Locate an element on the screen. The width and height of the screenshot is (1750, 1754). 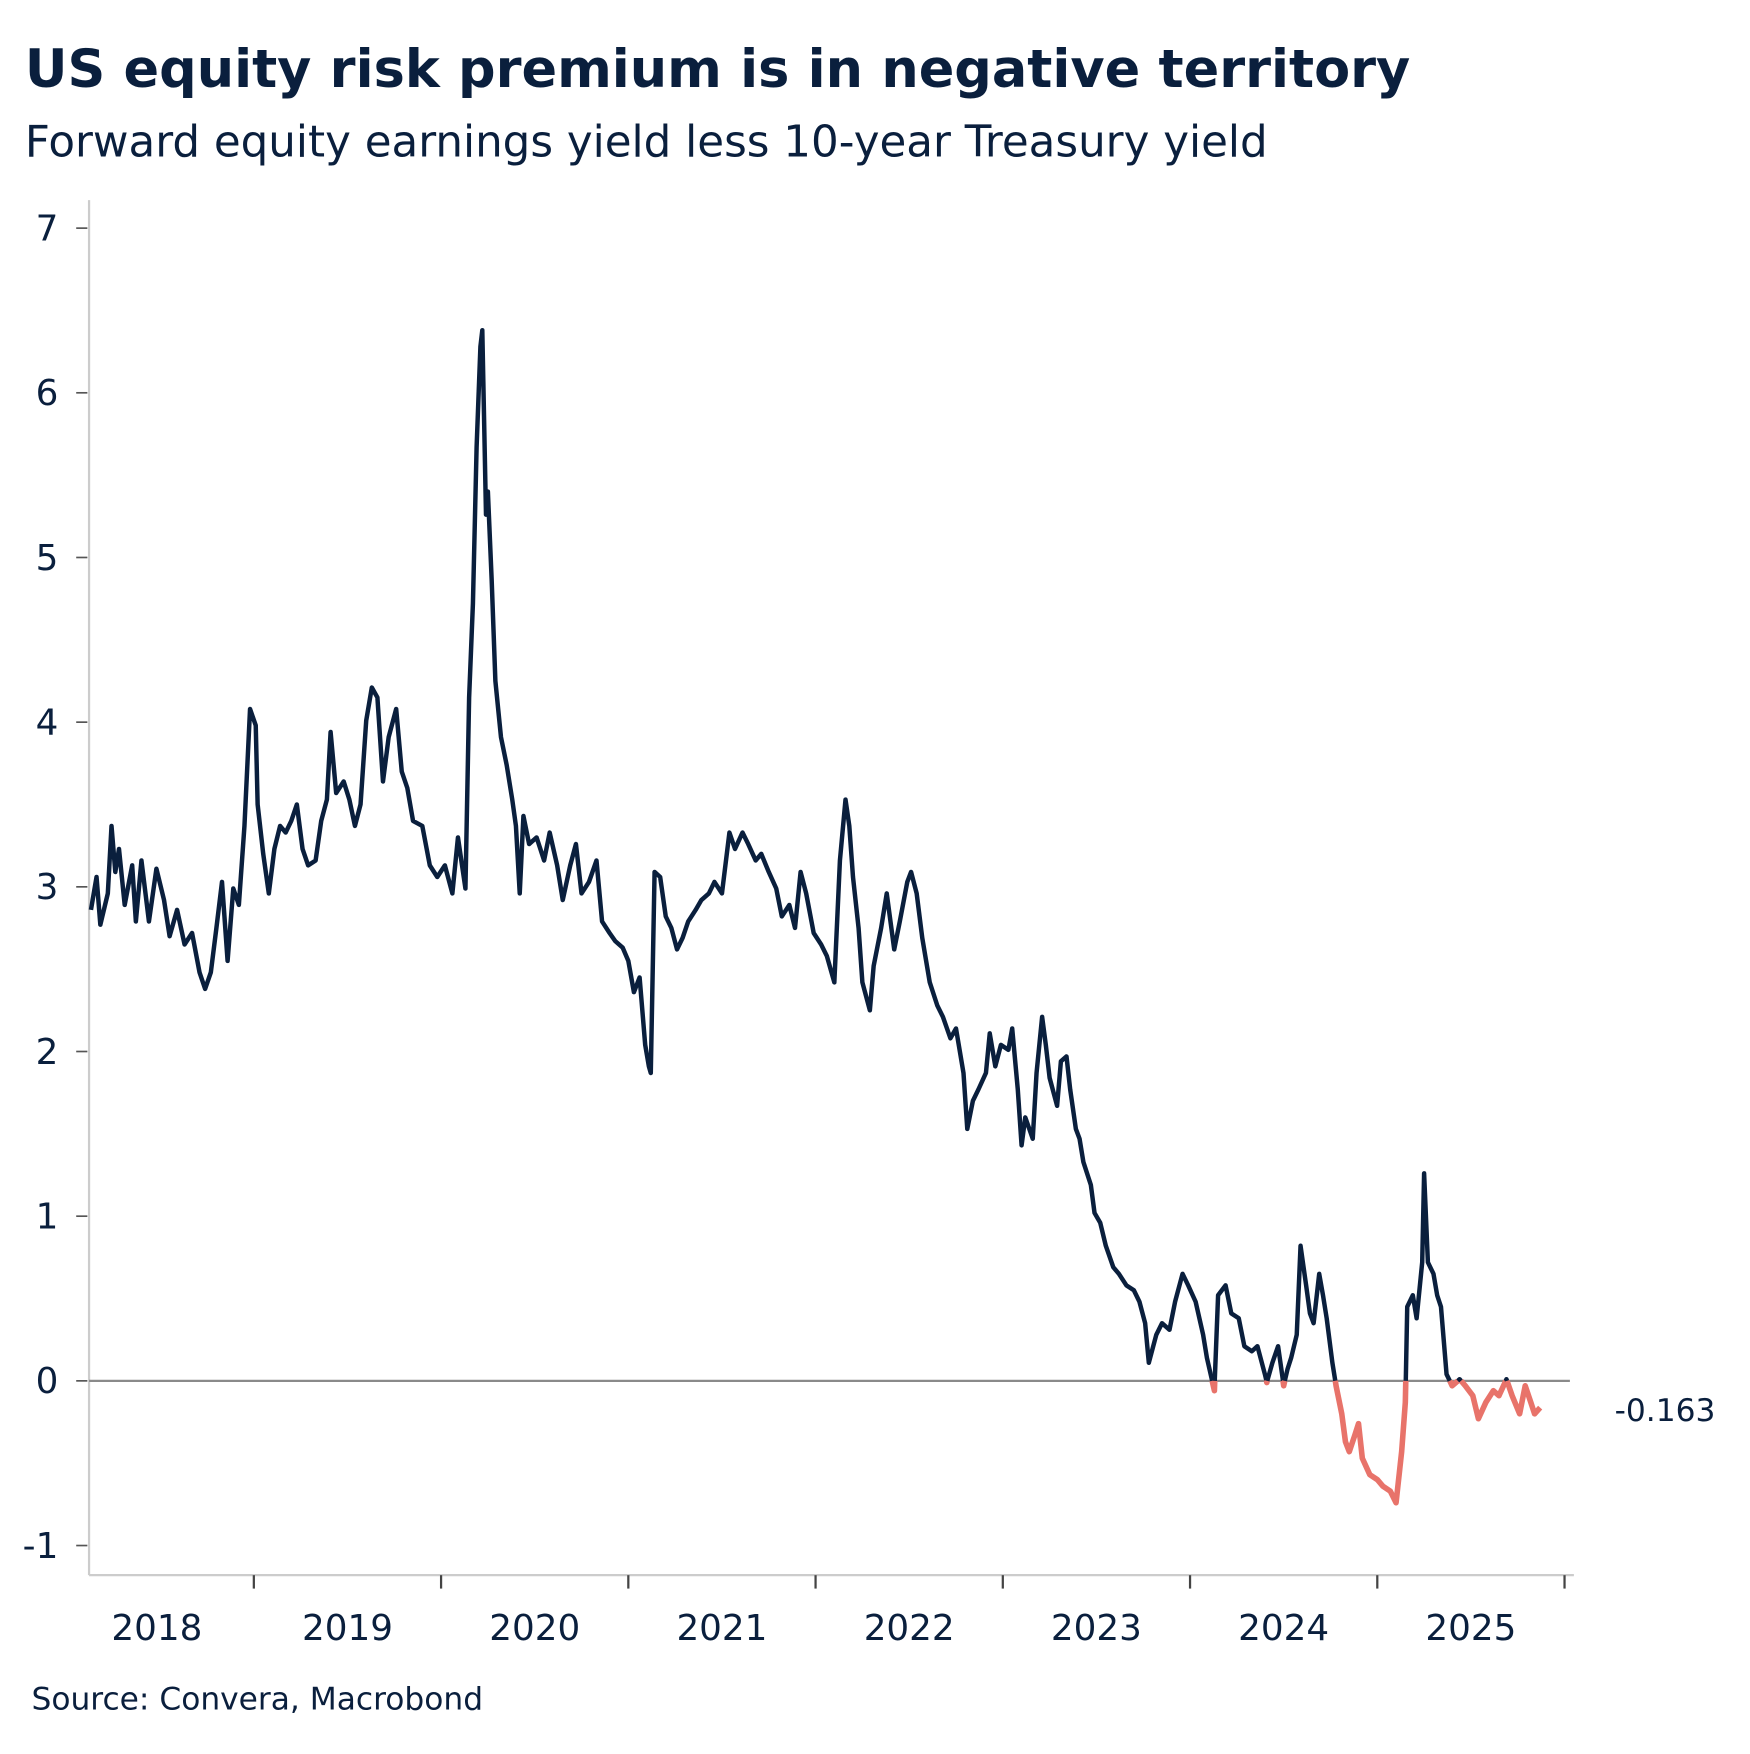
x-tick-label: 2020 is located at coordinates (534, 1628).